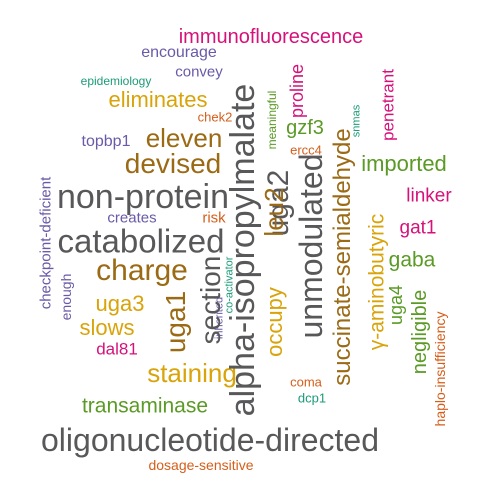 This screenshot has height=500, width=500. What do you see at coordinates (440, 369) in the screenshot?
I see `word-haplo-insufficiency: haplo-insufficiency` at bounding box center [440, 369].